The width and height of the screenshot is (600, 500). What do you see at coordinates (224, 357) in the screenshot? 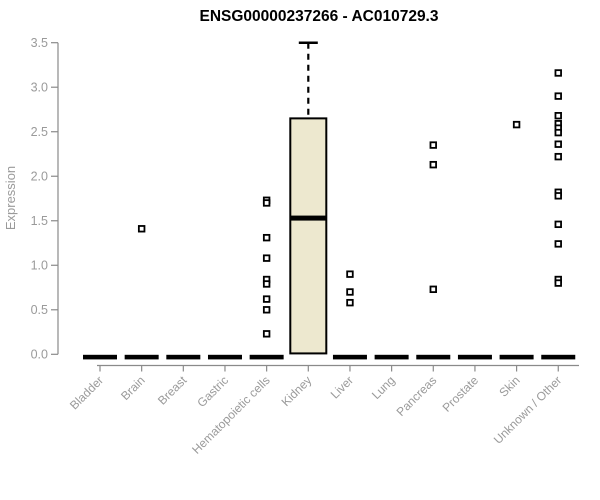
I see `box-gastric` at bounding box center [224, 357].